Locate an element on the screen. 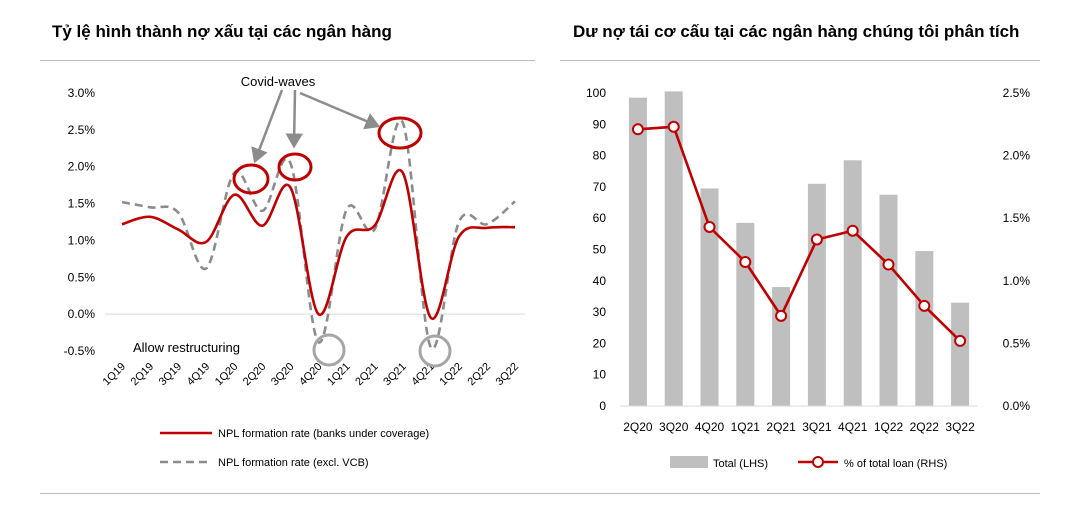  right-axis-tick-label: 0.0% is located at coordinates (1017, 406).